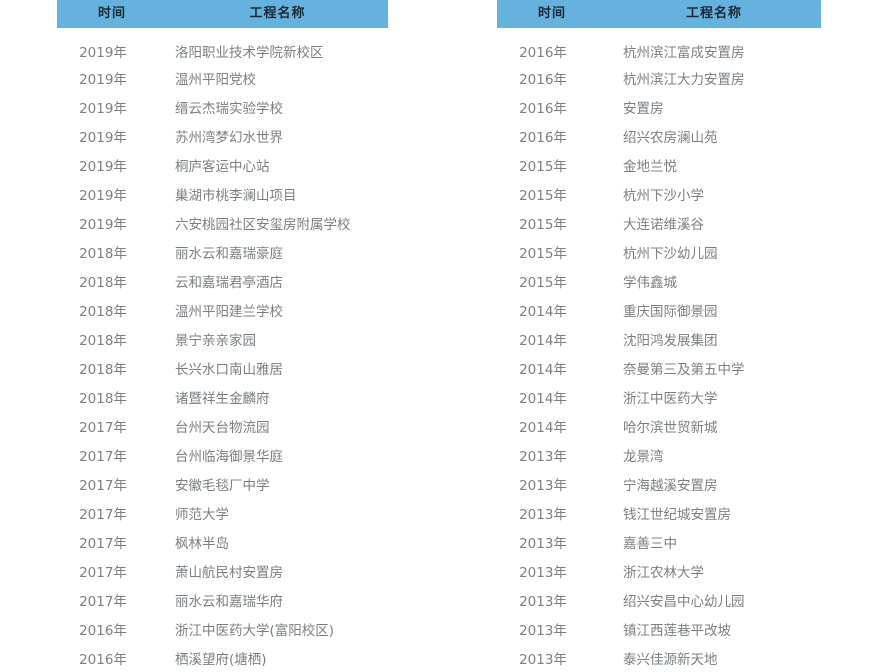 The height and width of the screenshot is (672, 880). Describe the element at coordinates (714, 657) in the screenshot. I see `cell-project-name: 泰兴佳源新天地` at that location.